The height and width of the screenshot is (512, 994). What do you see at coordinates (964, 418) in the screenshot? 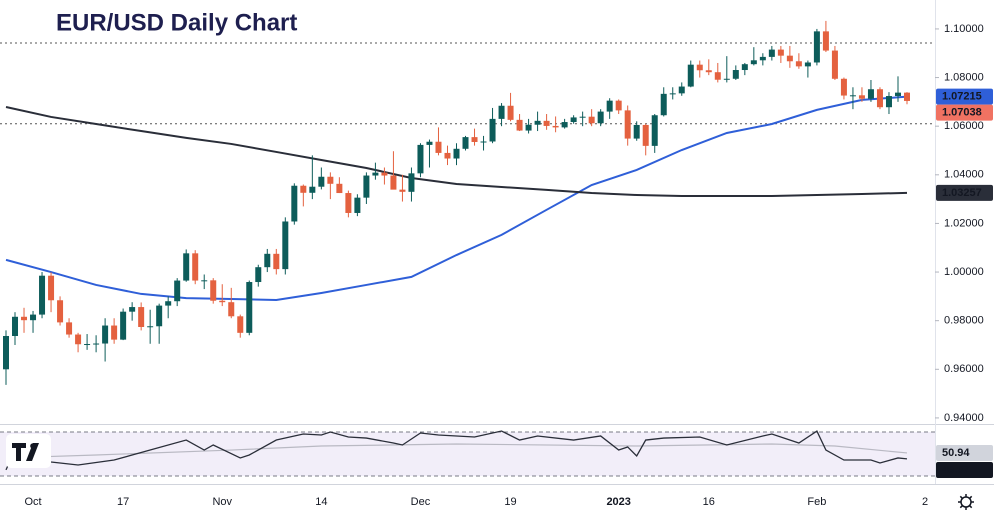
I see `y-tick-label: 0.94000` at bounding box center [964, 418].